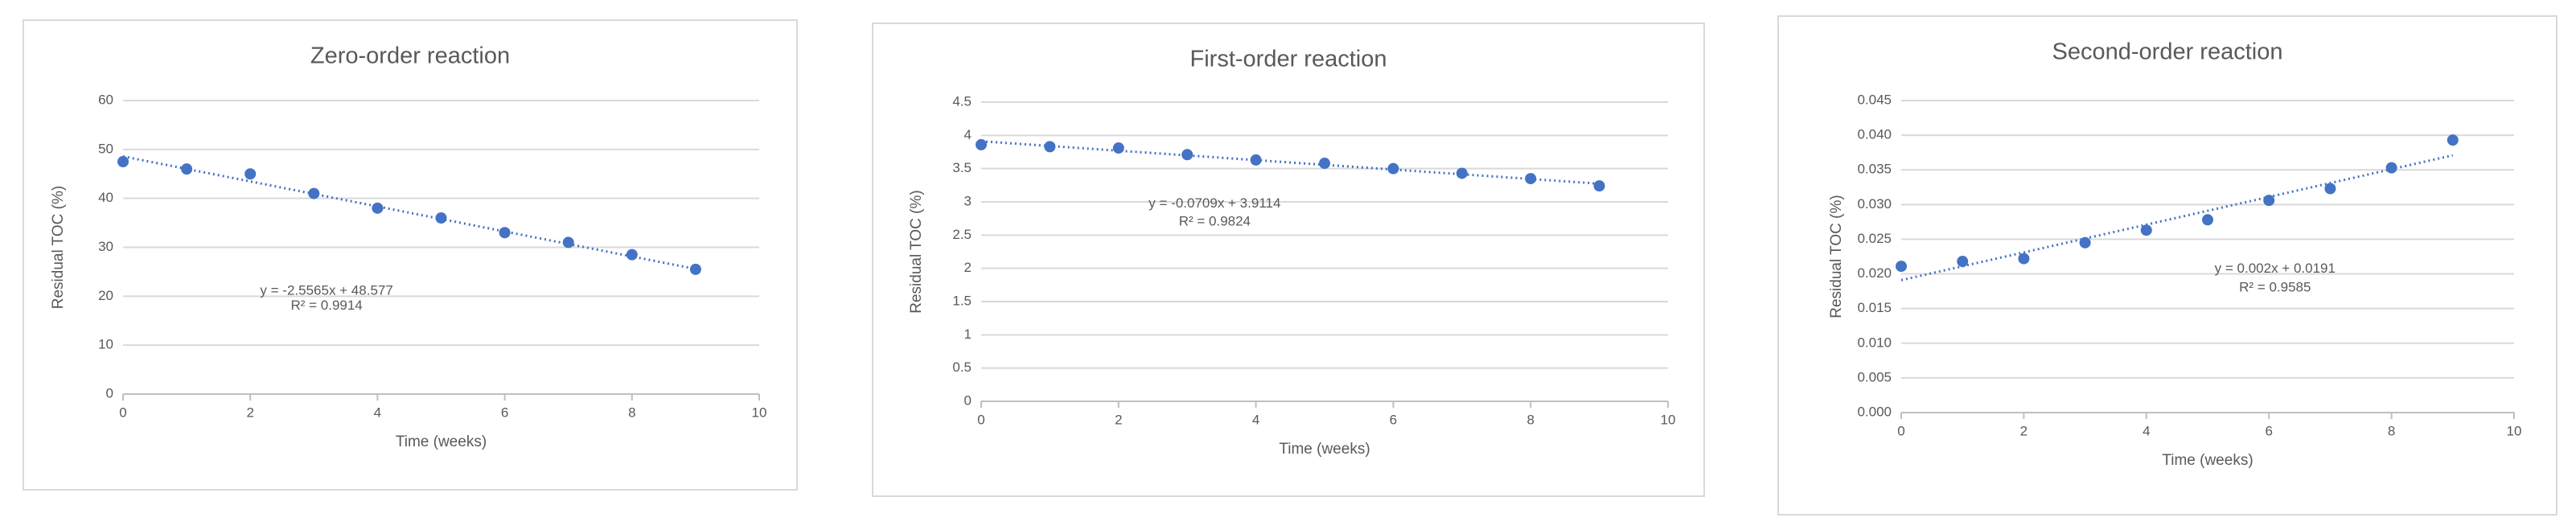 This screenshot has height=530, width=2576. What do you see at coordinates (105, 99) in the screenshot?
I see `y-tick-label: 60` at bounding box center [105, 99].